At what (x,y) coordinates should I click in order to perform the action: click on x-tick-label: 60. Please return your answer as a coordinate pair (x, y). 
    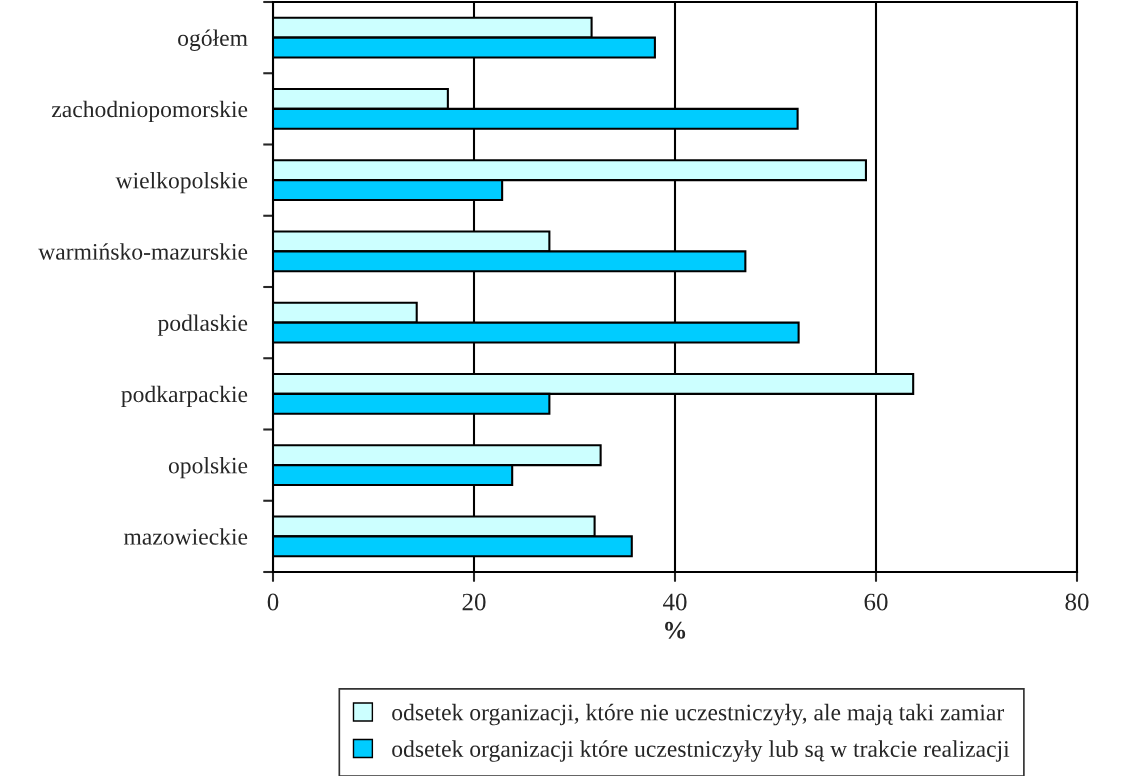
    Looking at the image, I should click on (876, 602).